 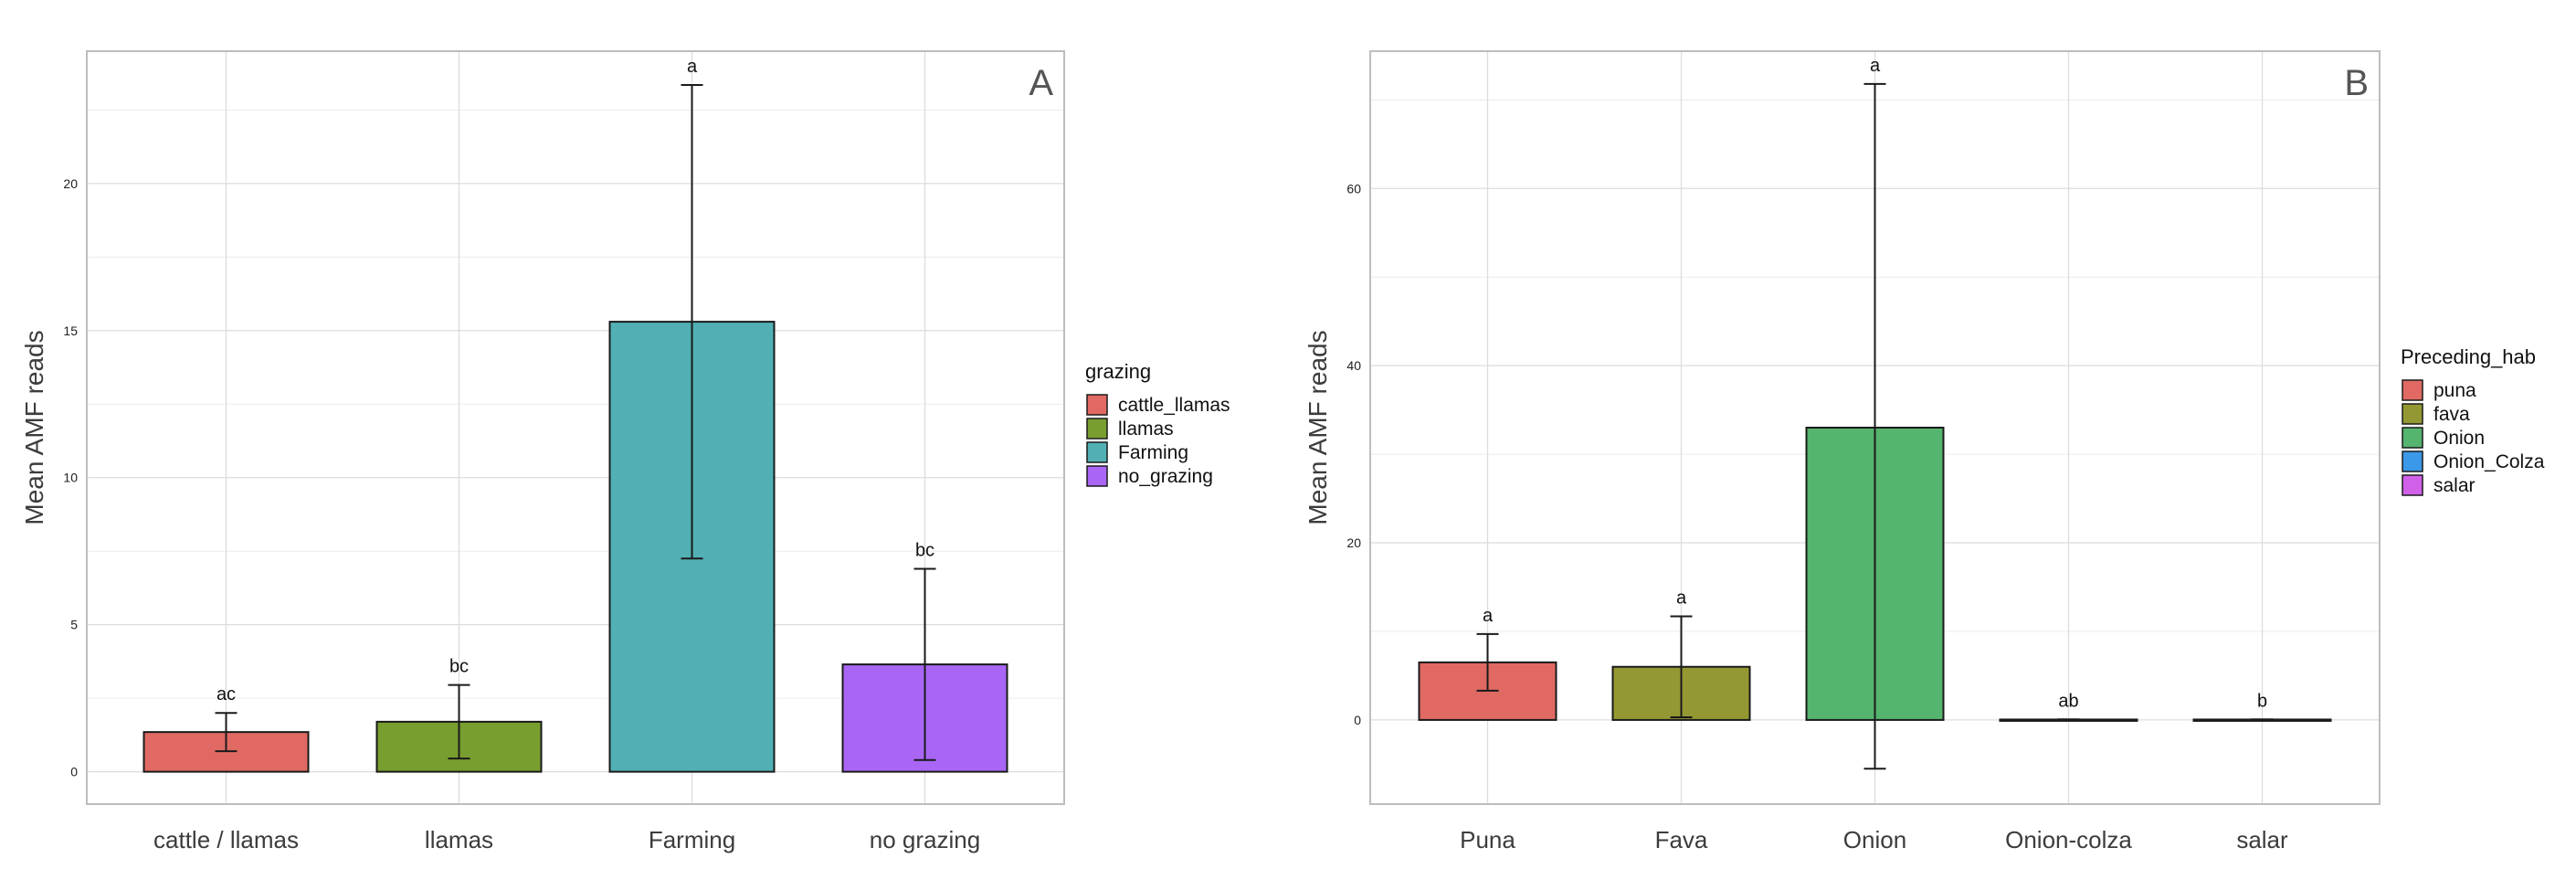 What do you see at coordinates (2469, 356) in the screenshot?
I see `legend-title: Preceding_hab` at bounding box center [2469, 356].